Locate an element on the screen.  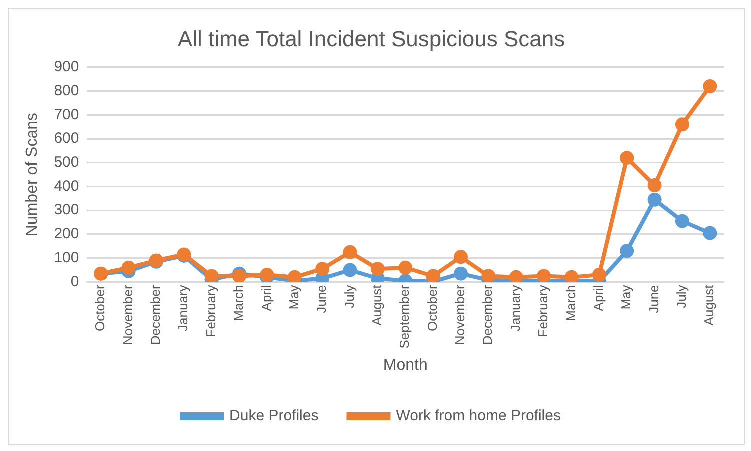
legend-label: Work from home Profiles is located at coordinates (478, 416).